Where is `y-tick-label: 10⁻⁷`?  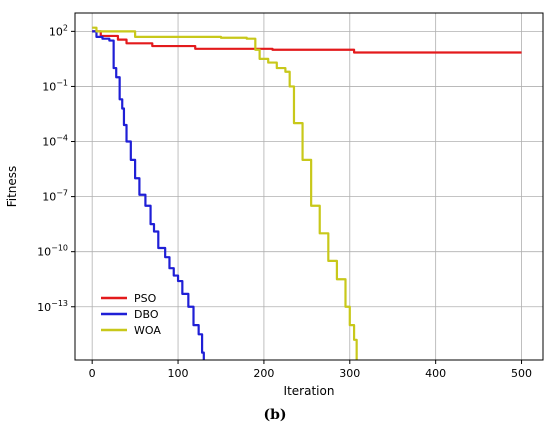 y-tick-label: 10⁻⁷ is located at coordinates (55, 196).